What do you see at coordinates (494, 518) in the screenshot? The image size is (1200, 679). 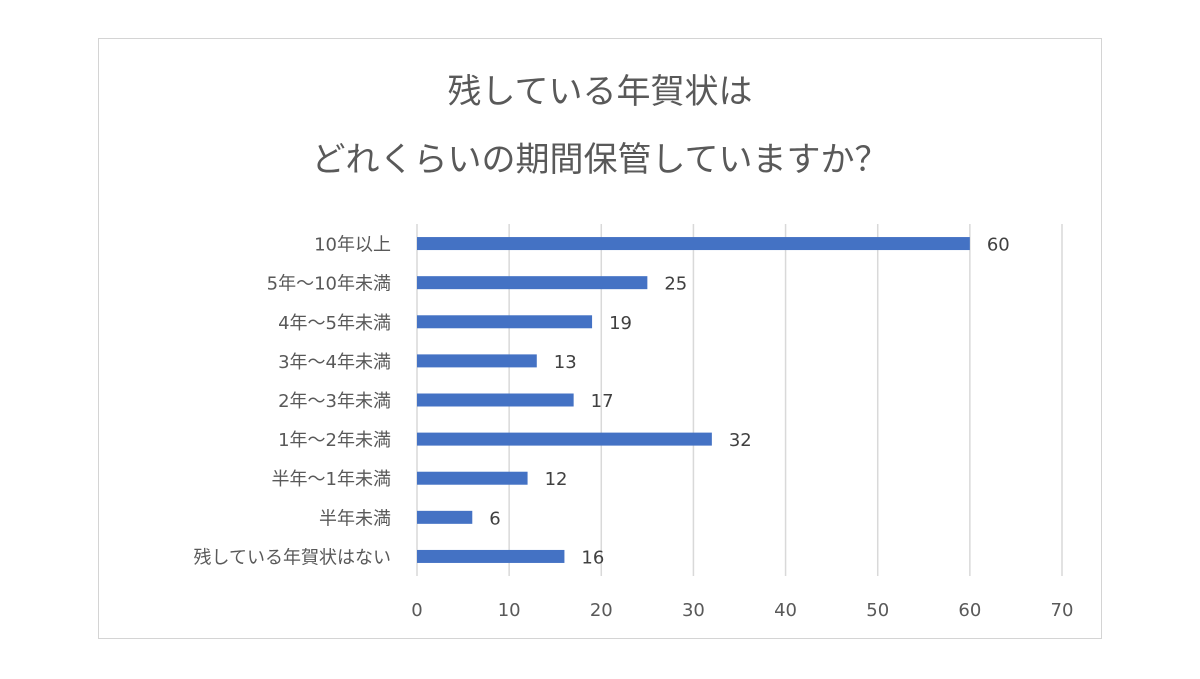 I see `data-label: 6` at bounding box center [494, 518].